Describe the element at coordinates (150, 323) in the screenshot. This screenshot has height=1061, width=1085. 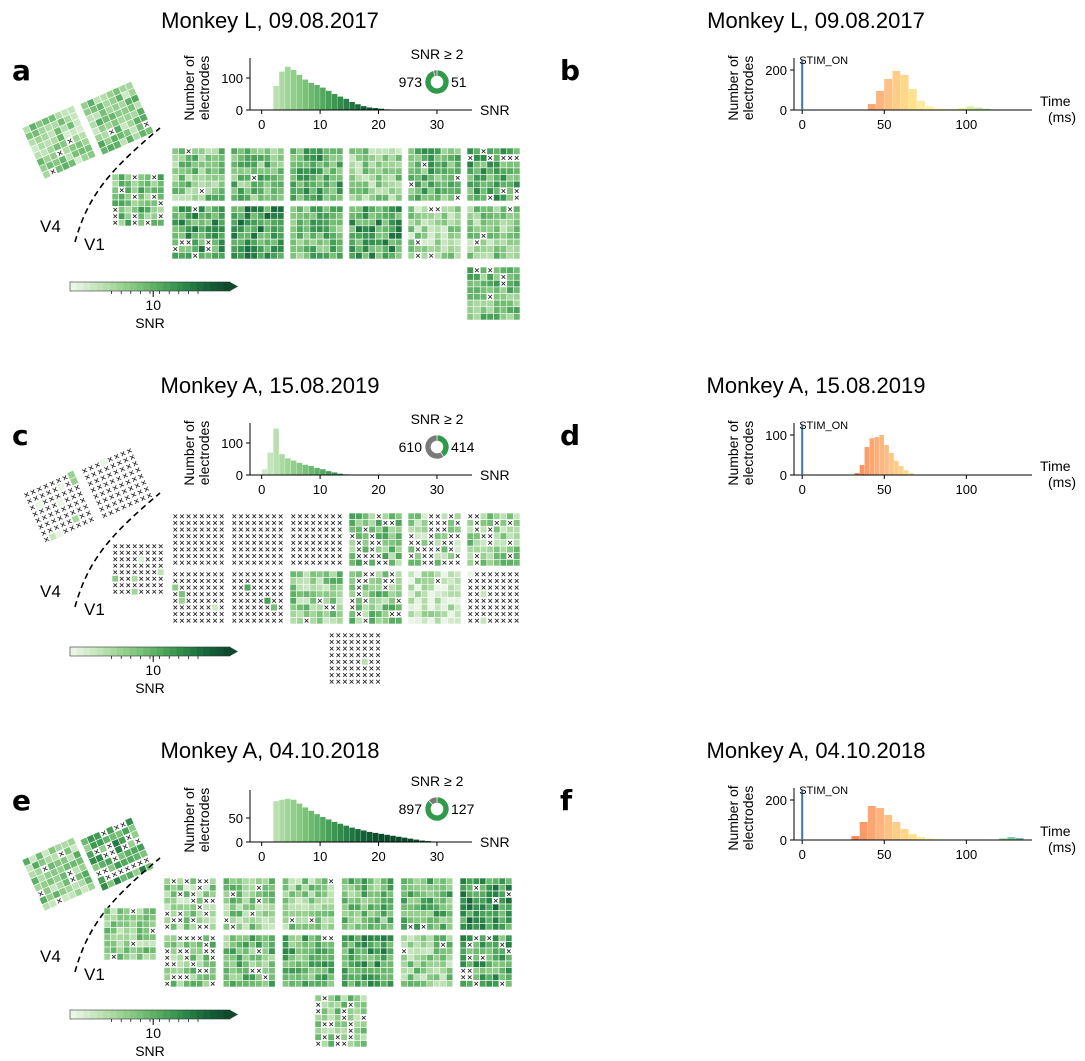
I see `colorbar-label: SNR` at that location.